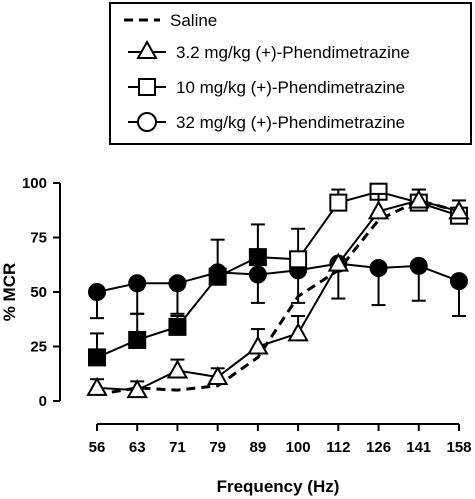  Describe the element at coordinates (298, 447) in the screenshot. I see `x-tick-label: 100` at that location.